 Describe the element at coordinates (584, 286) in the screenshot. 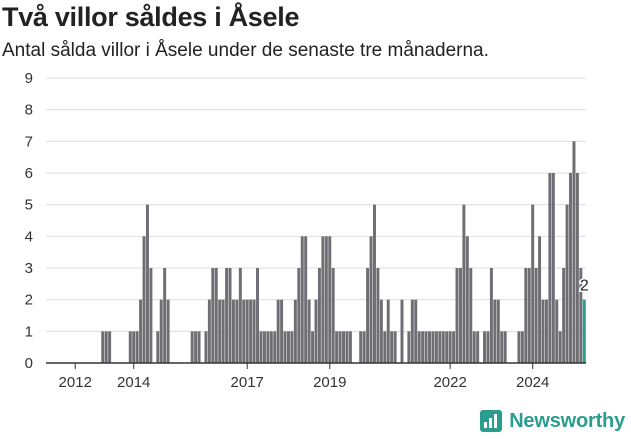

I see `data-labels: 2` at that location.